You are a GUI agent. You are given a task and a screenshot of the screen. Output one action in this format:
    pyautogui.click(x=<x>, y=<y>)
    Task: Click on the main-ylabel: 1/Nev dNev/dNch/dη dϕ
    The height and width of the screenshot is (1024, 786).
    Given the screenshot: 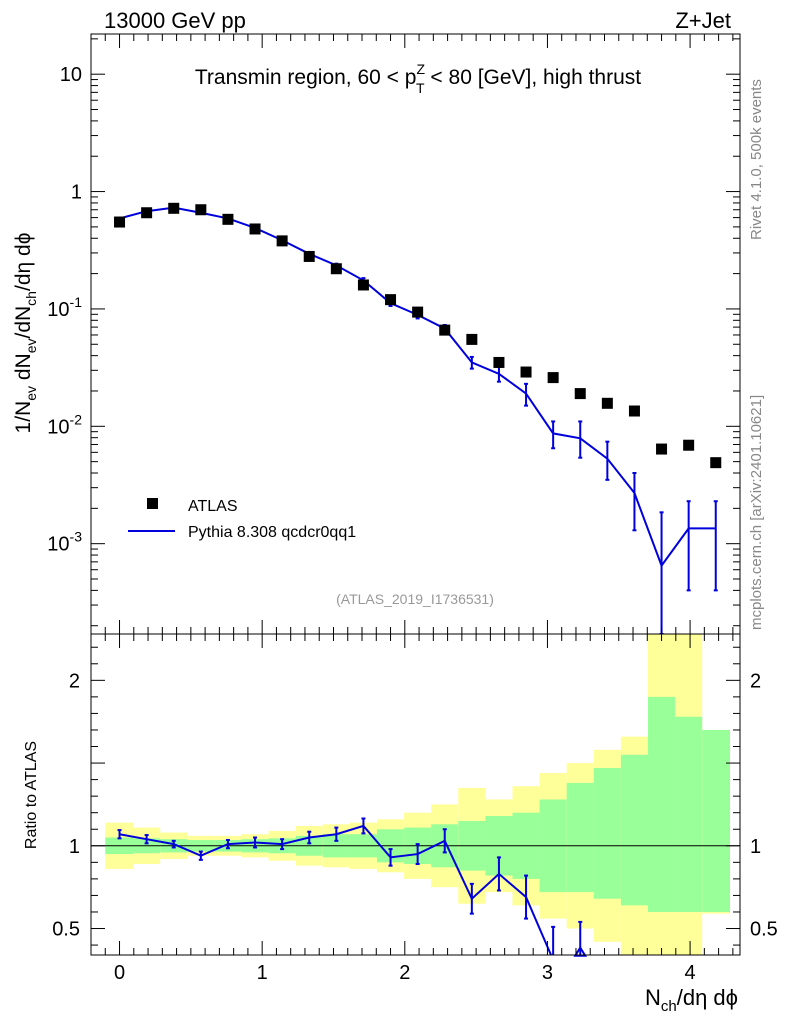 What is the action you would take?
    pyautogui.click(x=25, y=333)
    